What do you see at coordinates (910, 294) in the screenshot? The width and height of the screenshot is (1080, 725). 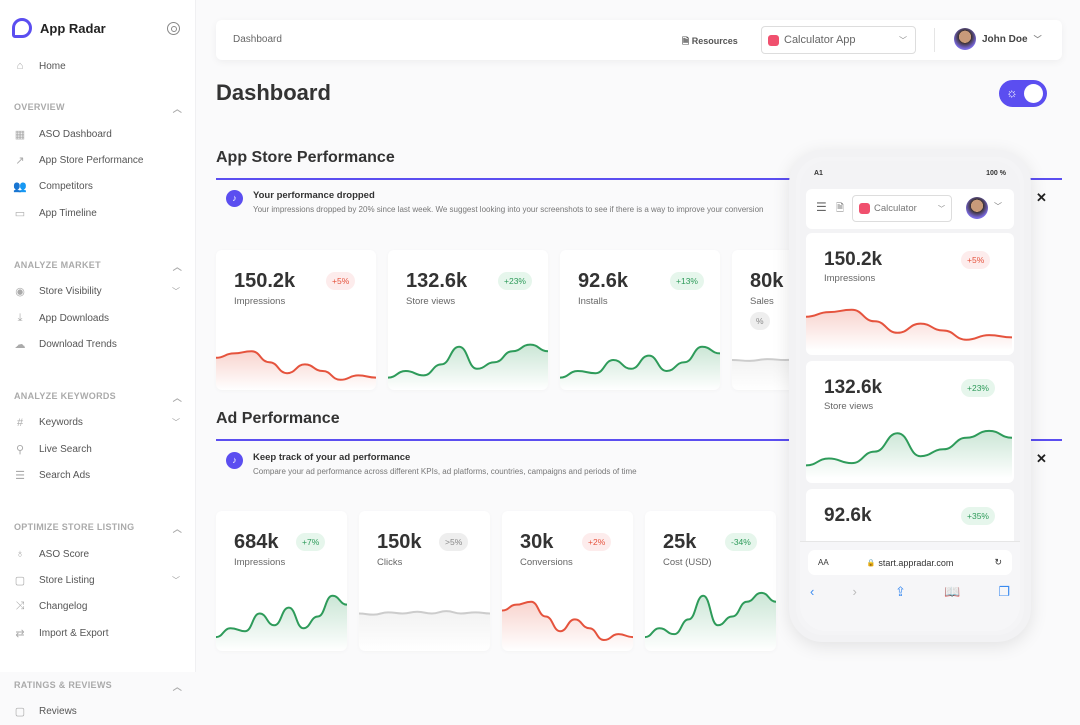 I see `phone-metric-card: 150.2k Impressions +5%` at bounding box center [910, 294].